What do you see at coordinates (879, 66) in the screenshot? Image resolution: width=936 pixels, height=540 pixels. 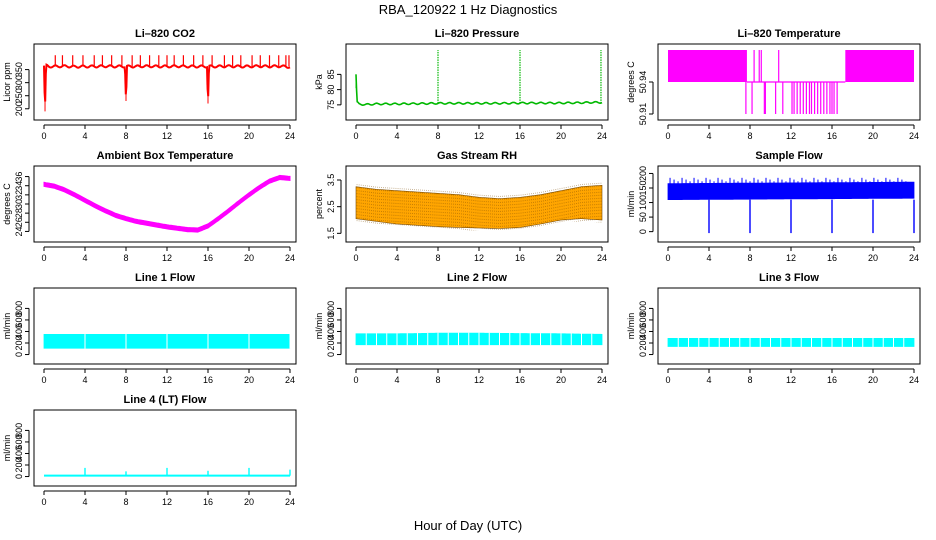 I see `level-band` at bounding box center [879, 66].